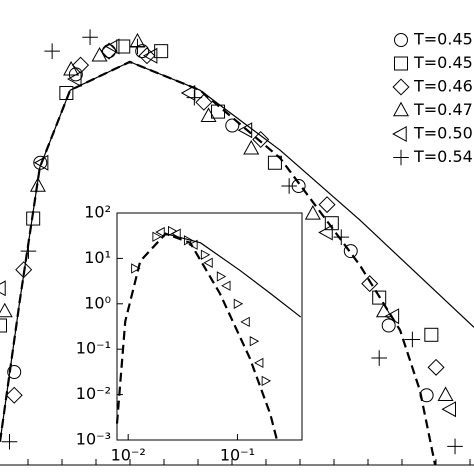 The height and width of the screenshot is (474, 474). What do you see at coordinates (93, 393) in the screenshot?
I see `y-tick-label: 10⁻²` at bounding box center [93, 393].